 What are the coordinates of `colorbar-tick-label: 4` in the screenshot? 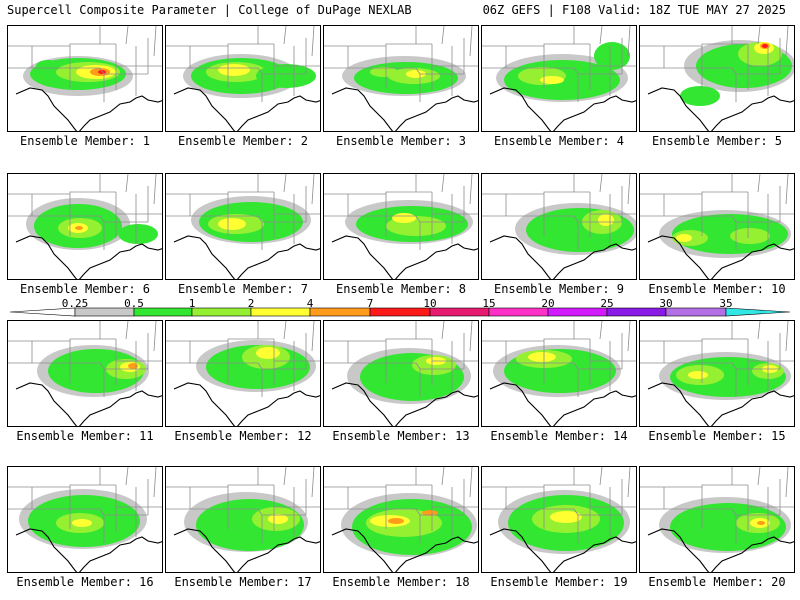 It's located at (310, 303).